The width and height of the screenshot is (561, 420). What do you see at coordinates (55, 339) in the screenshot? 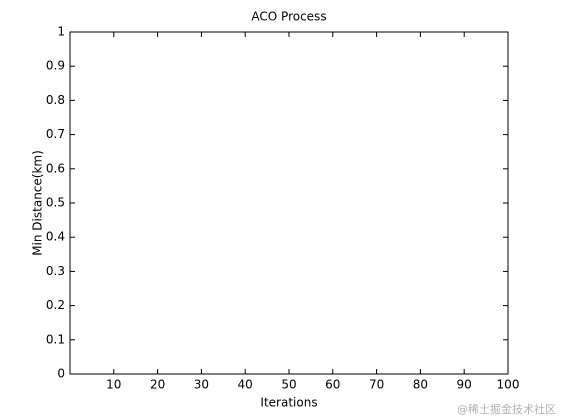
I see `y-tick-label: 0.1` at bounding box center [55, 339].